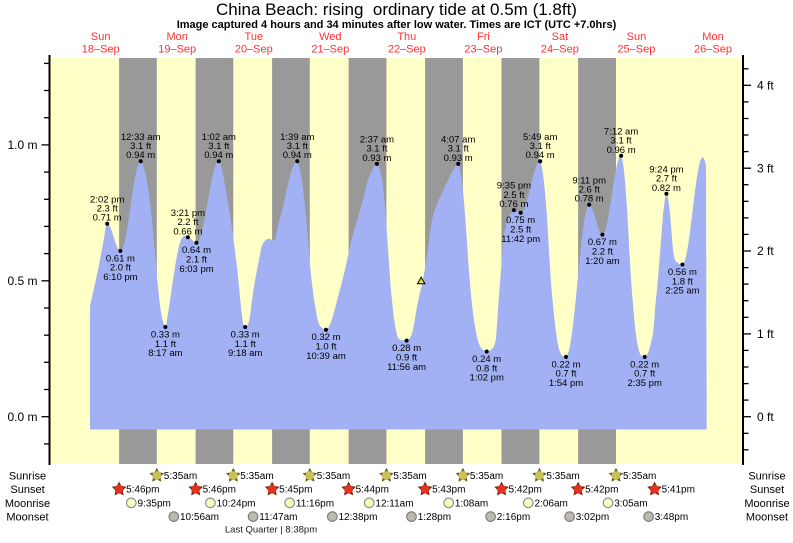 The image size is (793, 543). What do you see at coordinates (297, 137) in the screenshot?
I see `svg-text: 1:39 am` at bounding box center [297, 137].